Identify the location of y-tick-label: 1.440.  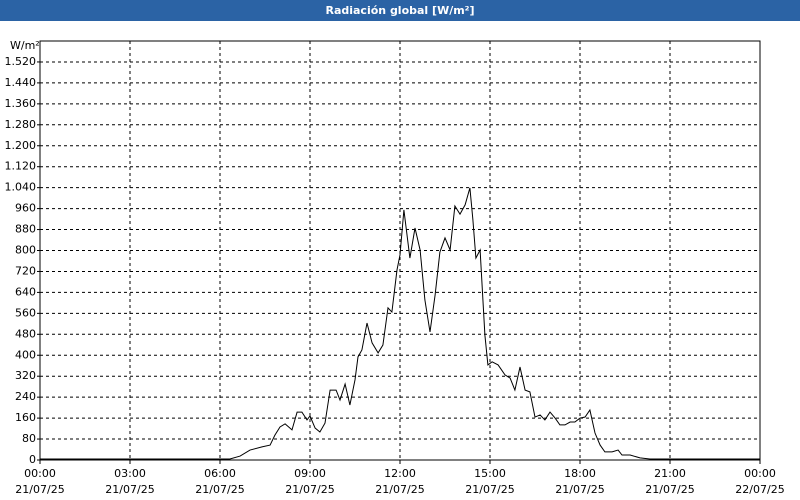
(21, 82).